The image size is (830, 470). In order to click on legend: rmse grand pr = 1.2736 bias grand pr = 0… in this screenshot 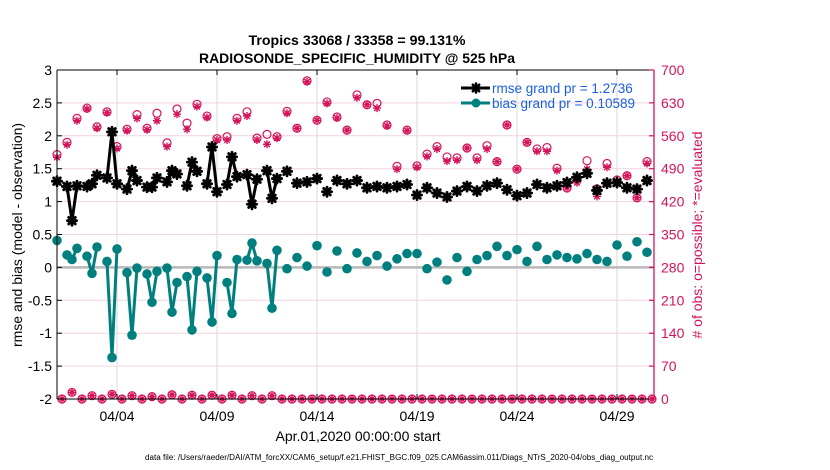, I will do `click(548, 96)`.